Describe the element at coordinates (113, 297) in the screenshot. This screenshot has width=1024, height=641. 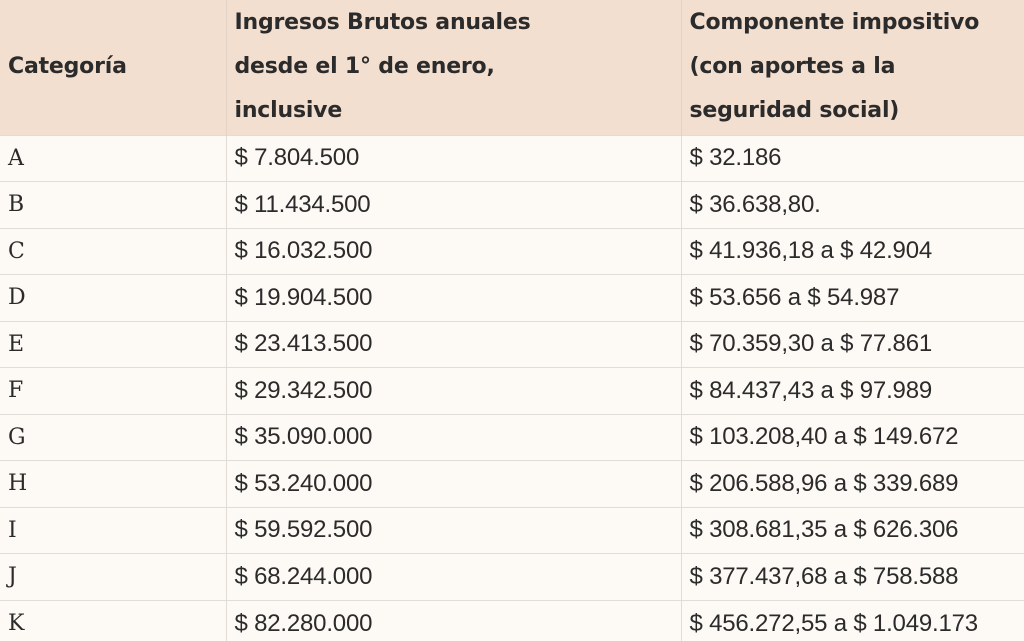
I see `cell-categoria: D` at that location.